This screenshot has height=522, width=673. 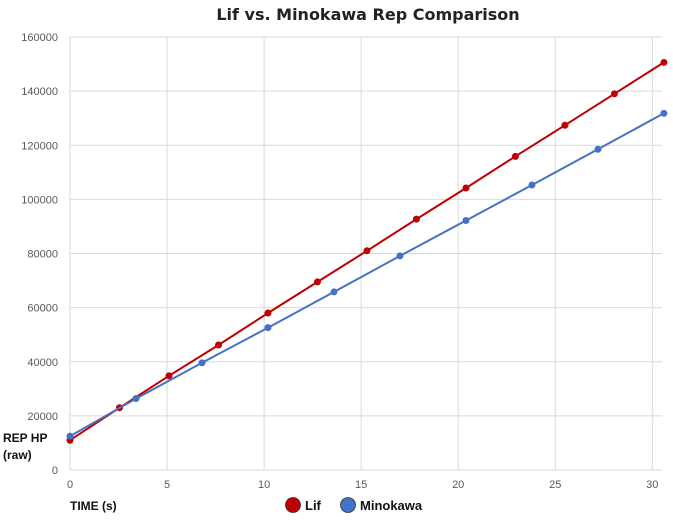 What do you see at coordinates (93, 506) in the screenshot?
I see `x-axis-label: TIME (s)` at bounding box center [93, 506].